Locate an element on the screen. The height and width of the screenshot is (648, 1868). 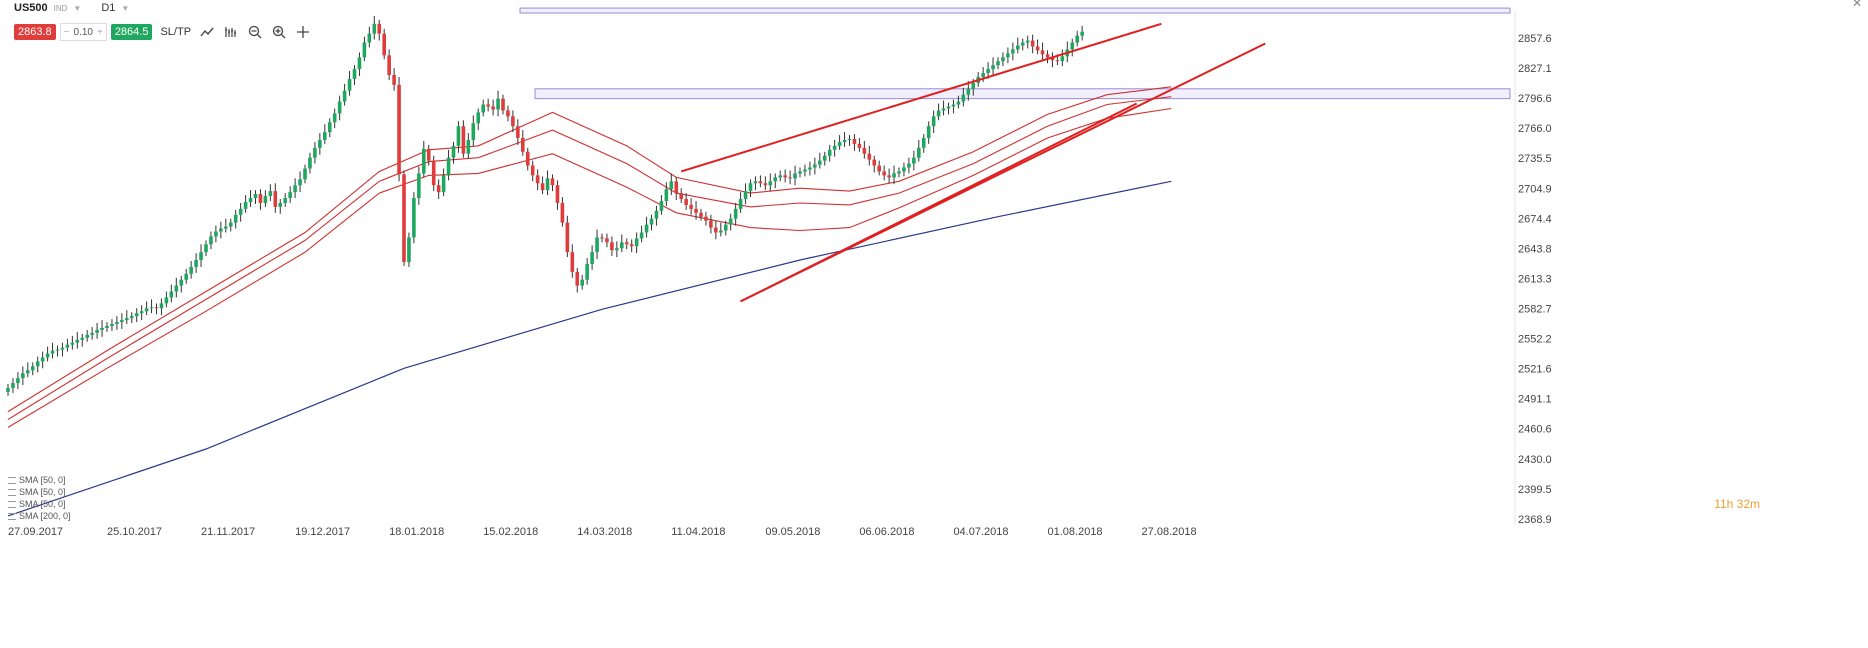
legend-label: SMA [50, 0] is located at coordinates (42, 492).